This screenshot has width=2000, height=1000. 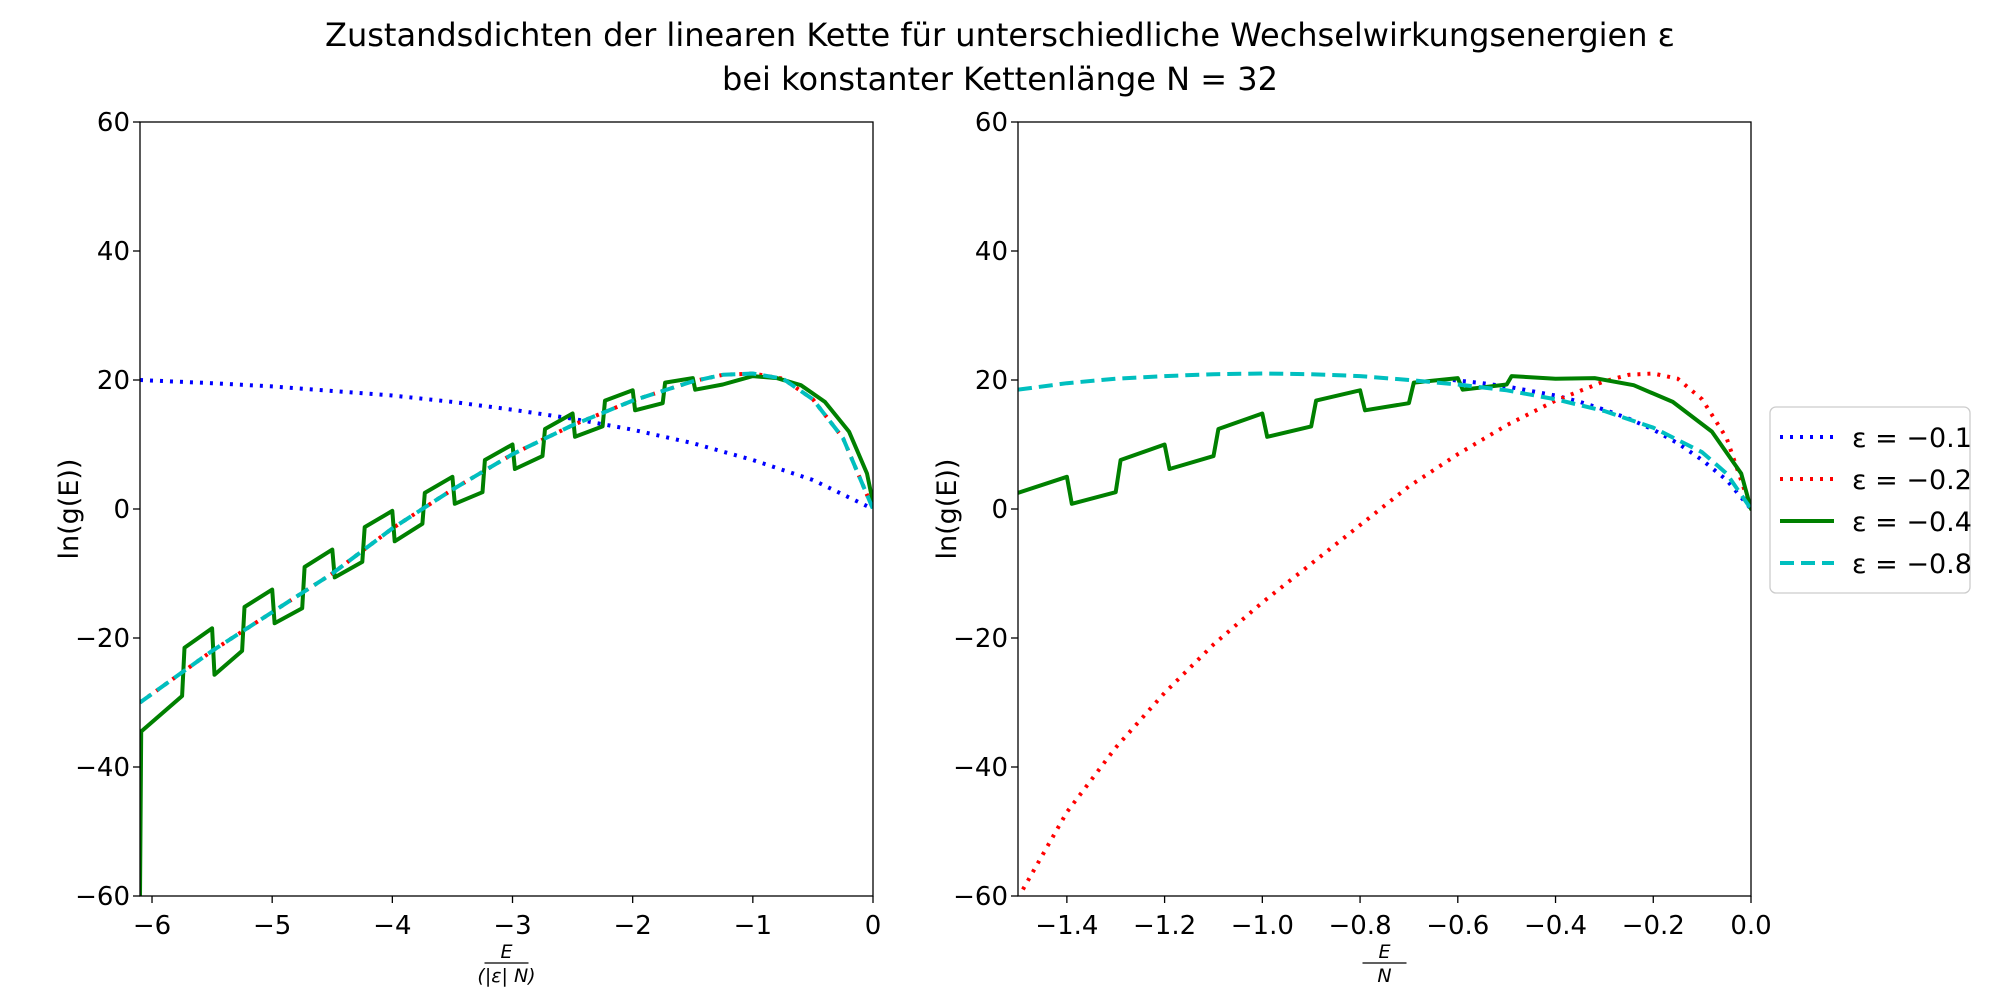 I want to click on right-x-tick-label: −0.4, so click(x=1555, y=926).